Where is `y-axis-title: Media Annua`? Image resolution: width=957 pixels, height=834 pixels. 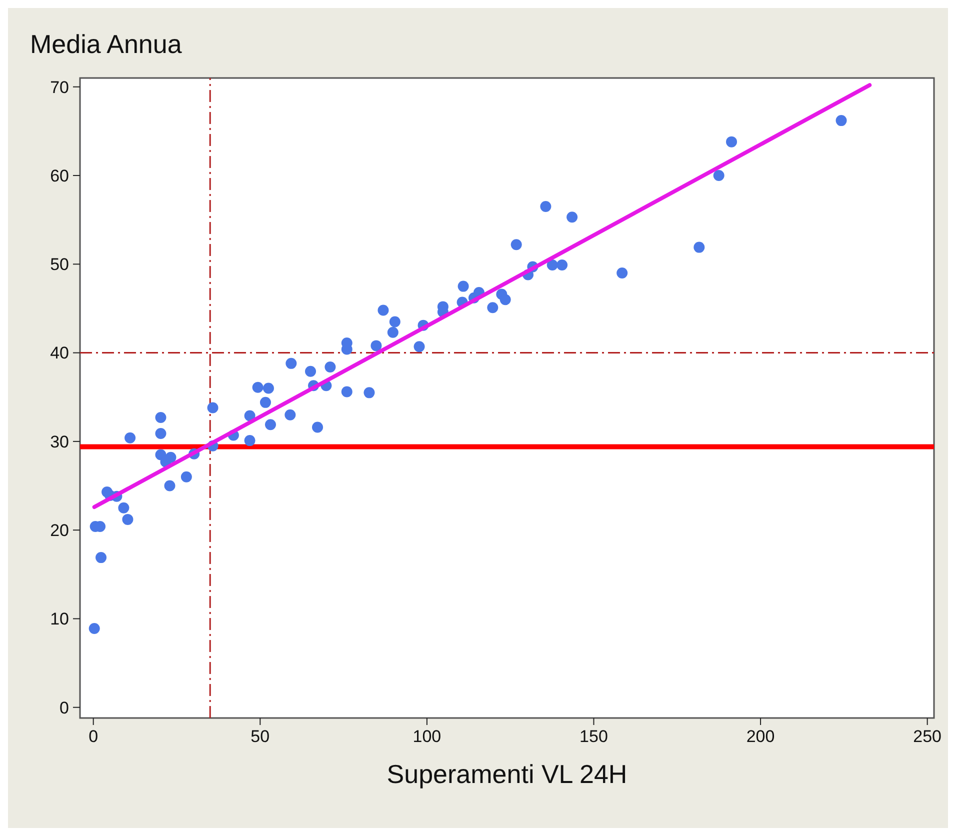
y-axis-title: Media Annua is located at coordinates (106, 44).